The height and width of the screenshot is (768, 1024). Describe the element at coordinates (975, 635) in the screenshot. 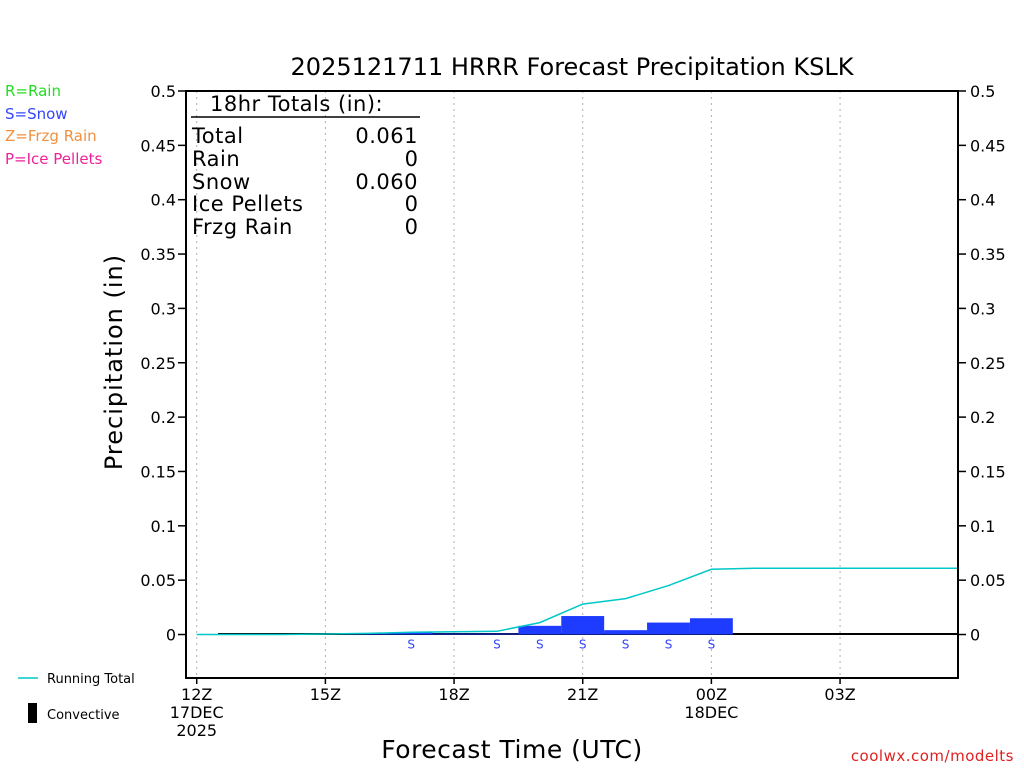

I see `y-tick-label-right: 0` at that location.